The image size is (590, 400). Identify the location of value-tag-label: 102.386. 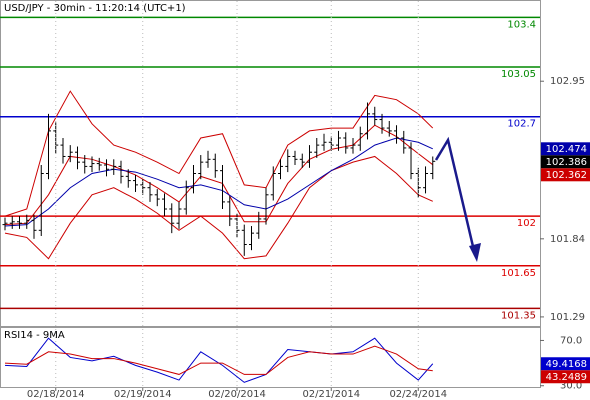
(566, 162).